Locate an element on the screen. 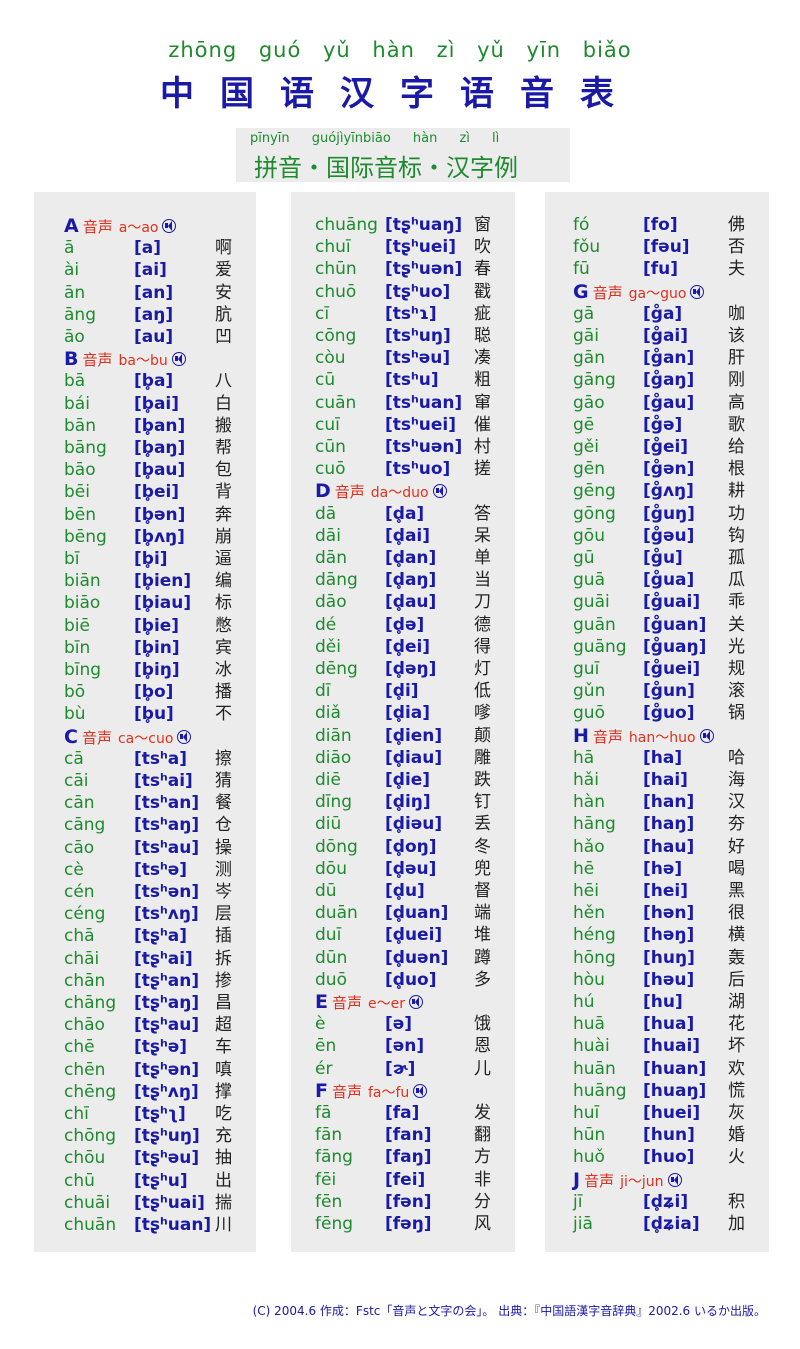 The height and width of the screenshot is (1349, 800). table-row: guāng [g̊uaŋ] 光 is located at coordinates (659, 647).